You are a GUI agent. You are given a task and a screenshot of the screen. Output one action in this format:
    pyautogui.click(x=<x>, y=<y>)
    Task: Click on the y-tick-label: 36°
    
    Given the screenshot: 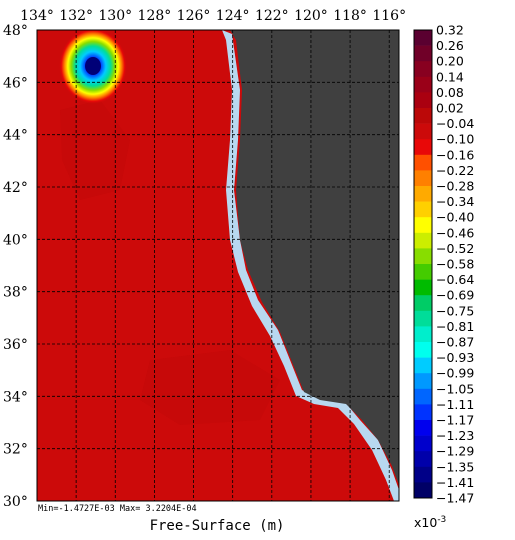 What is the action you would take?
    pyautogui.click(x=15, y=345)
    